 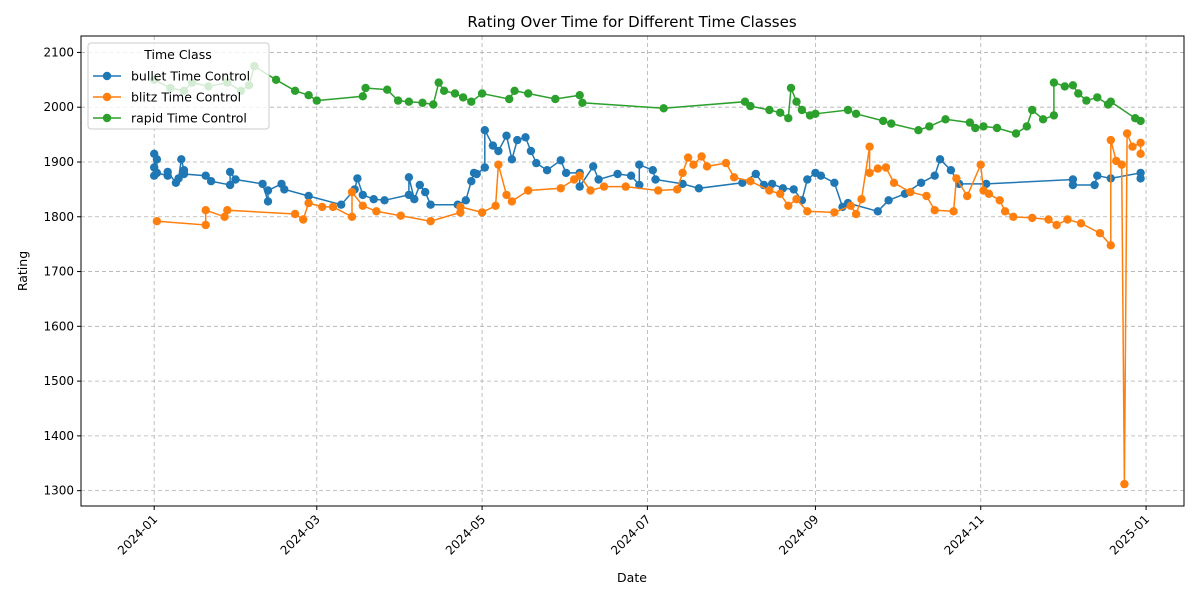 I want to click on y-tick-label: 1800, so click(x=58, y=217).